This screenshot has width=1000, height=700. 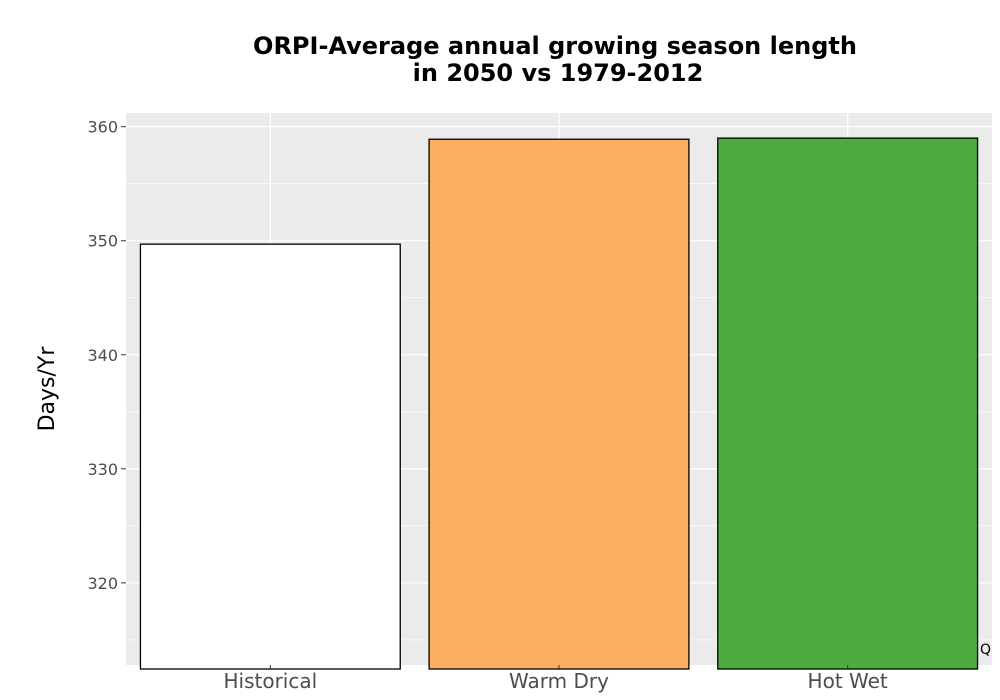 What do you see at coordinates (559, 681) in the screenshot?
I see `x-tick-label: Warm Dry` at bounding box center [559, 681].